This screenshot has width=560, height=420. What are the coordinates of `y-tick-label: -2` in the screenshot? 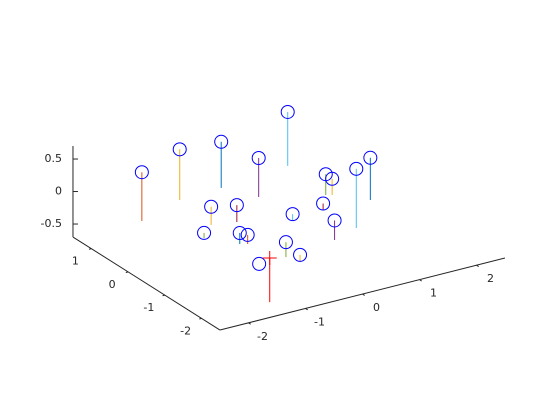 It's located at (185, 330).